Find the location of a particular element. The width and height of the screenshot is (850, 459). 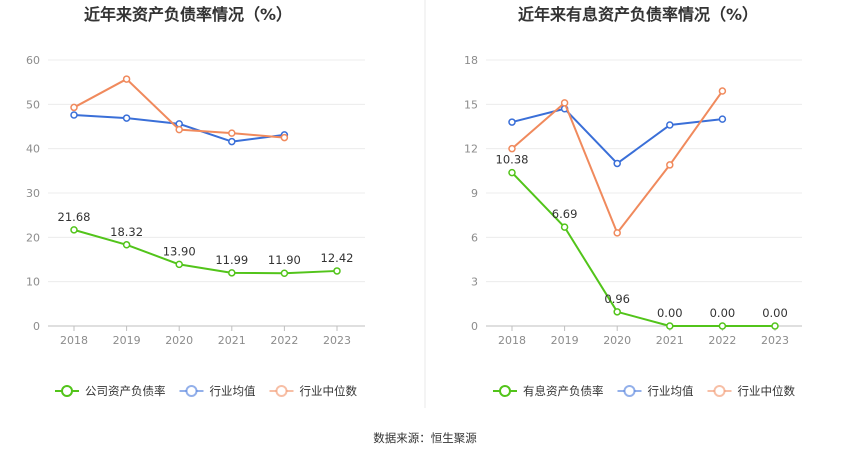

chart-title: 近年来资产负债率情况（%） is located at coordinates (188, 14).